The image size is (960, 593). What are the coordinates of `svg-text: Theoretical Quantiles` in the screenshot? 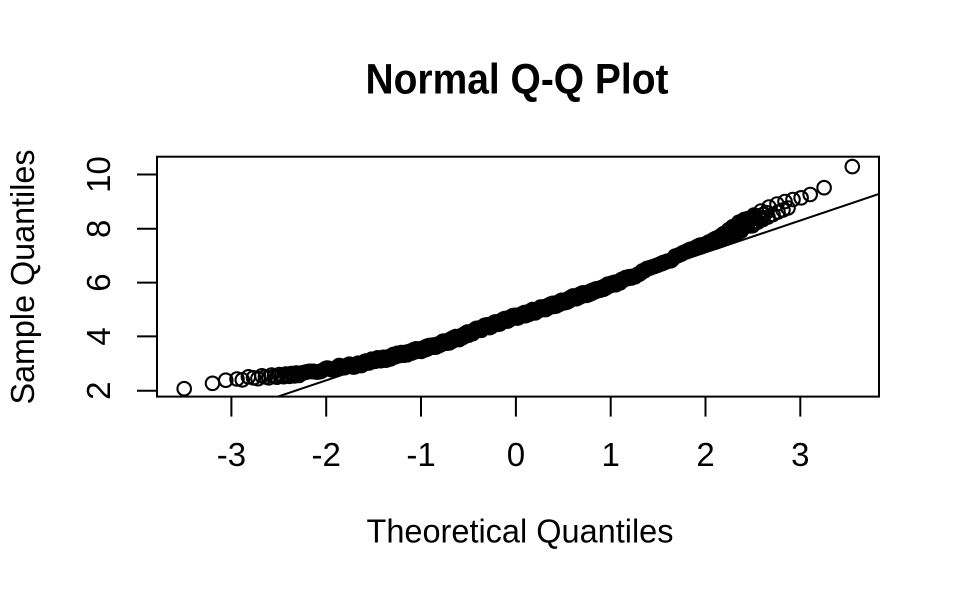 It's located at (520, 531).